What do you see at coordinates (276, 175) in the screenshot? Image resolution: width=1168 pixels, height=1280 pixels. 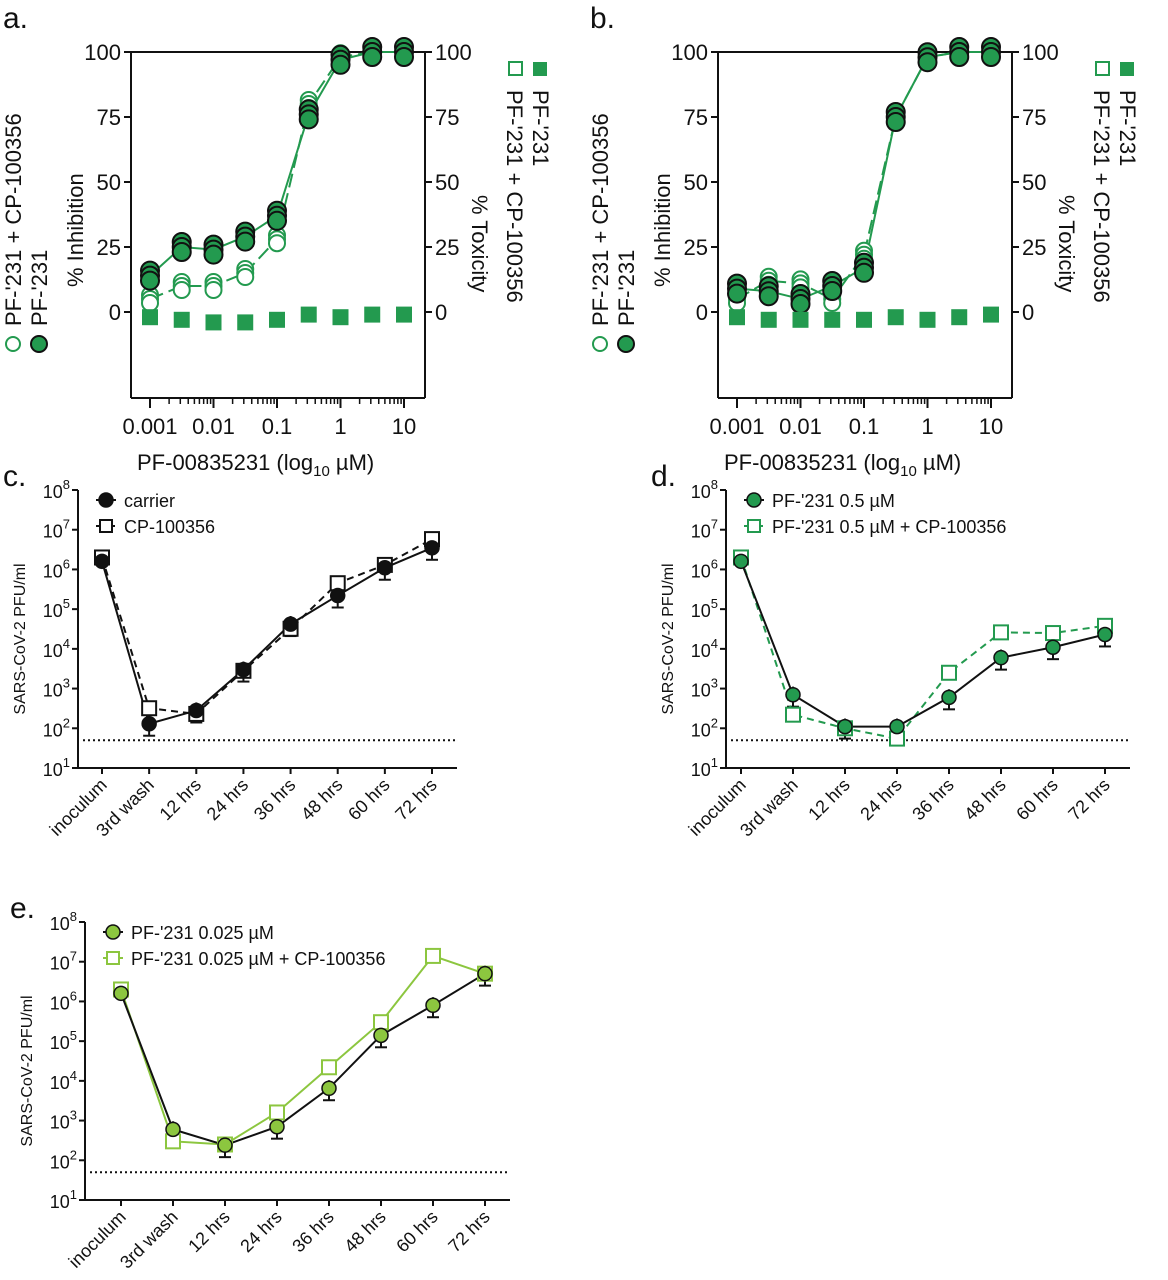 I see `series-line-combo` at bounding box center [276, 175].